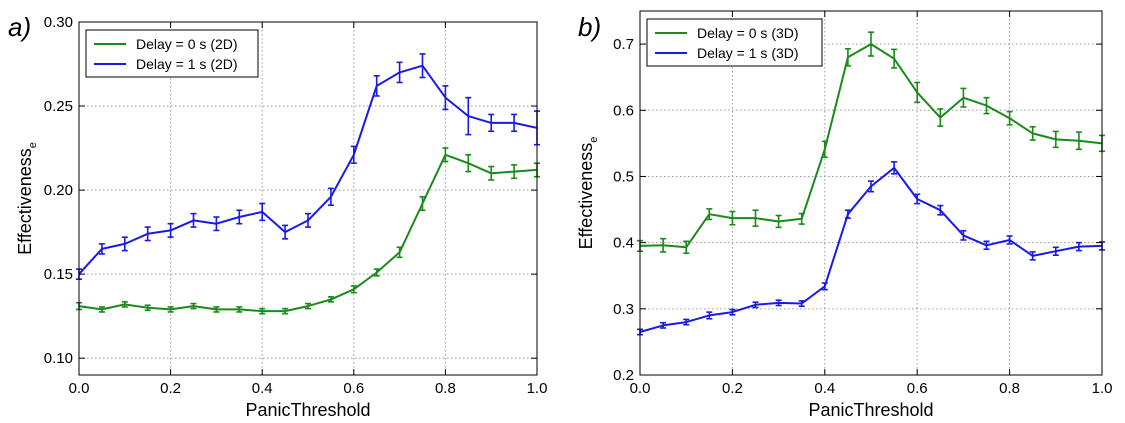 The width and height of the screenshot is (1125, 423). What do you see at coordinates (58, 106) in the screenshot?
I see `y-tick-label: 0.25` at bounding box center [58, 106].